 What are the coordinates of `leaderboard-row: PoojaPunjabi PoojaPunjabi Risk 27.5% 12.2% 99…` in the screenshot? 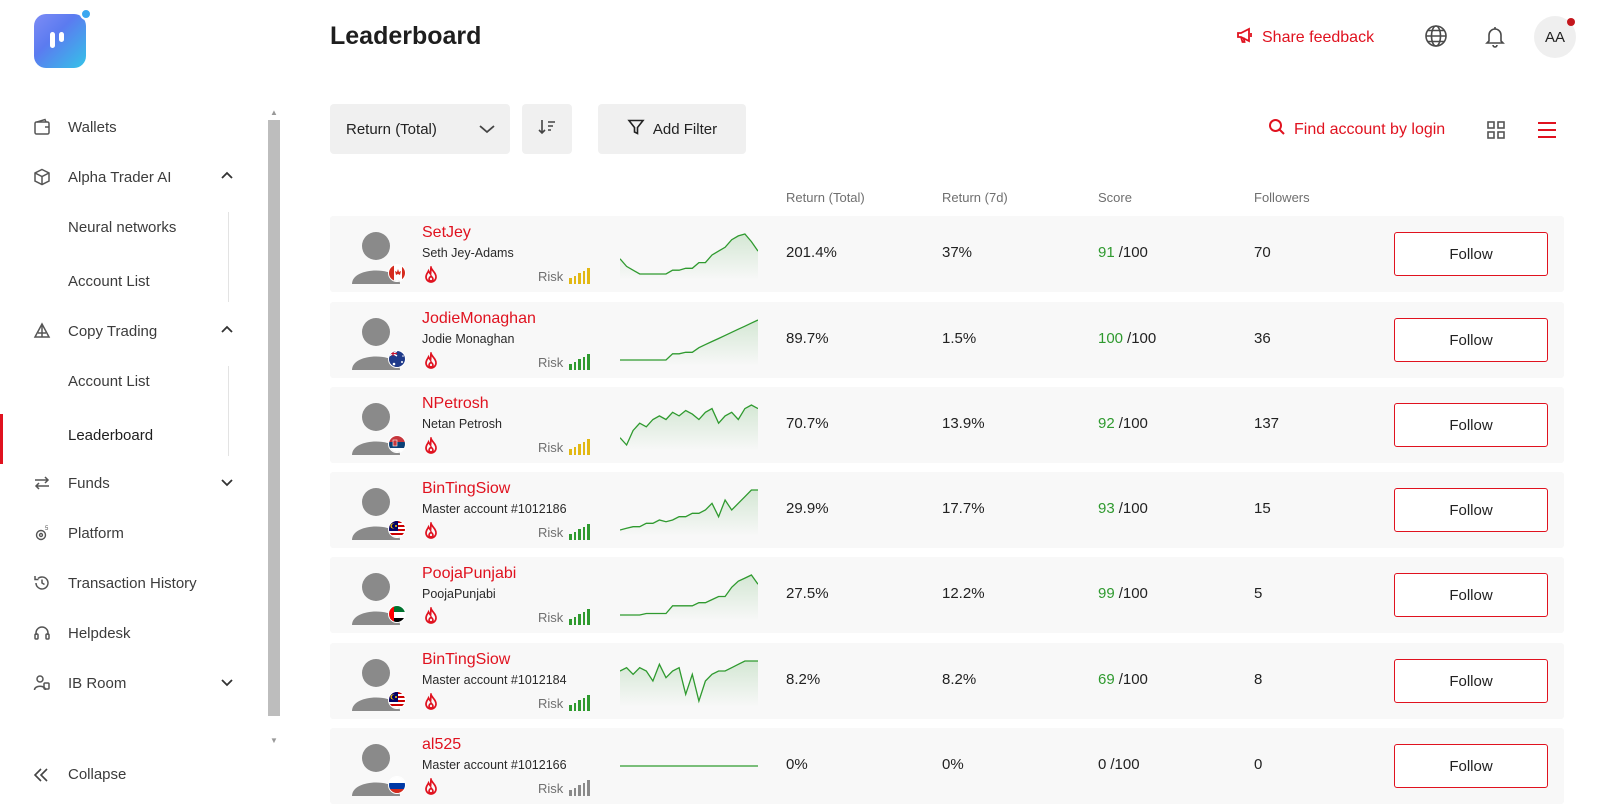 It's located at (947, 595).